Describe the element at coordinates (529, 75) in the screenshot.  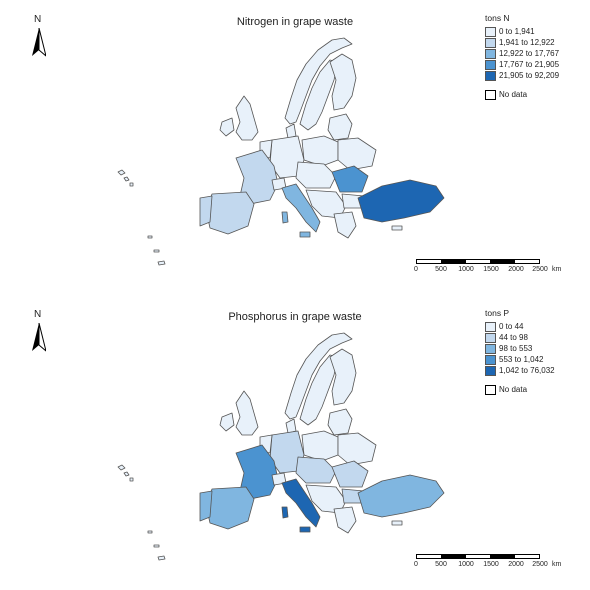
I see `legend-label: 21,905 to 92,209` at that location.